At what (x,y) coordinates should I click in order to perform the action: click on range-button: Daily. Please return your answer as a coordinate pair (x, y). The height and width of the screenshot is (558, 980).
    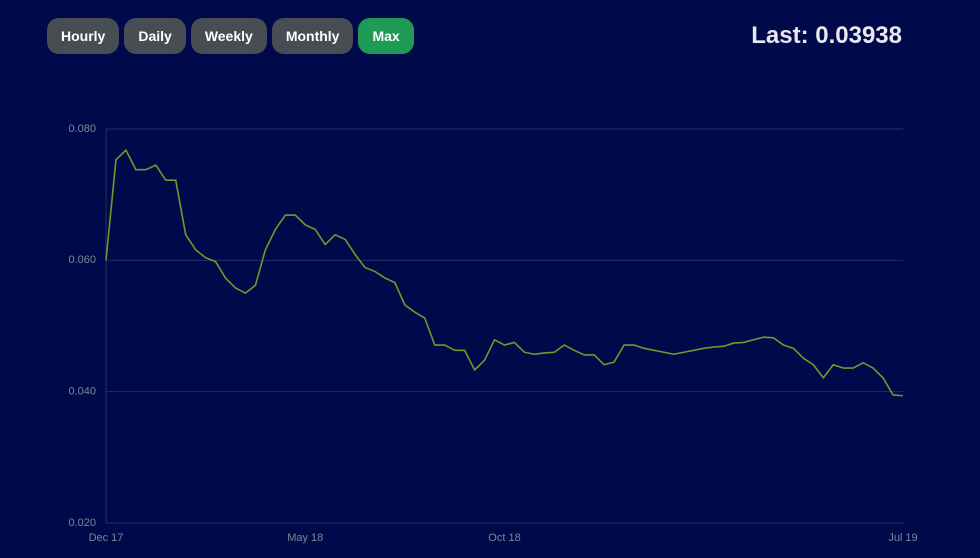
    Looking at the image, I should click on (155, 36).